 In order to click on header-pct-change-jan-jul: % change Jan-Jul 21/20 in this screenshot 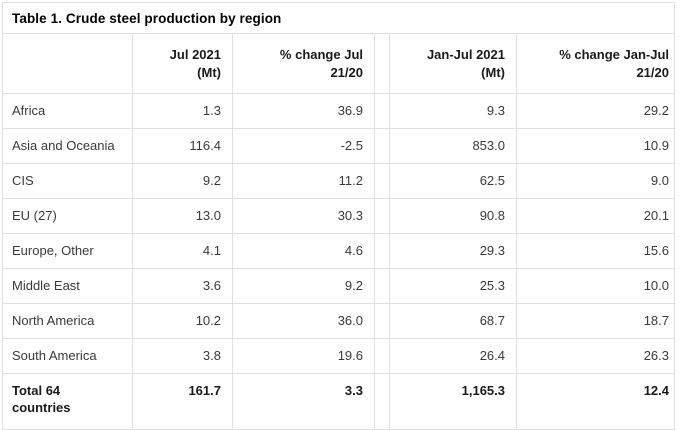, I will do `click(595, 64)`.